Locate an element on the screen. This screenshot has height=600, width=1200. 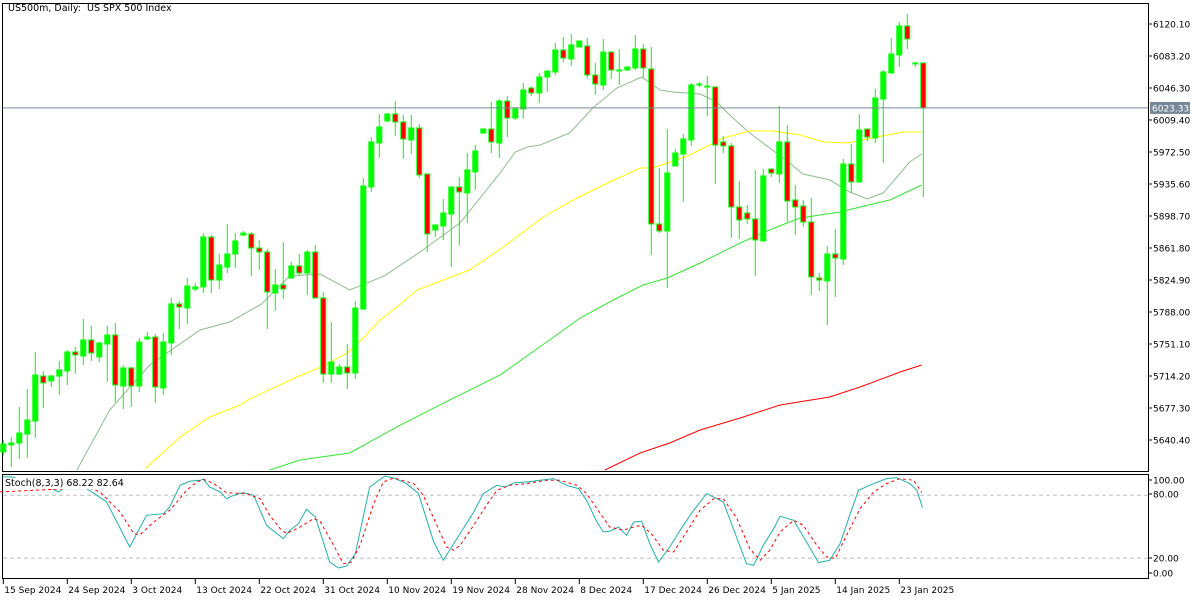
y-tick-label: 5898.70 is located at coordinates (1171, 218).